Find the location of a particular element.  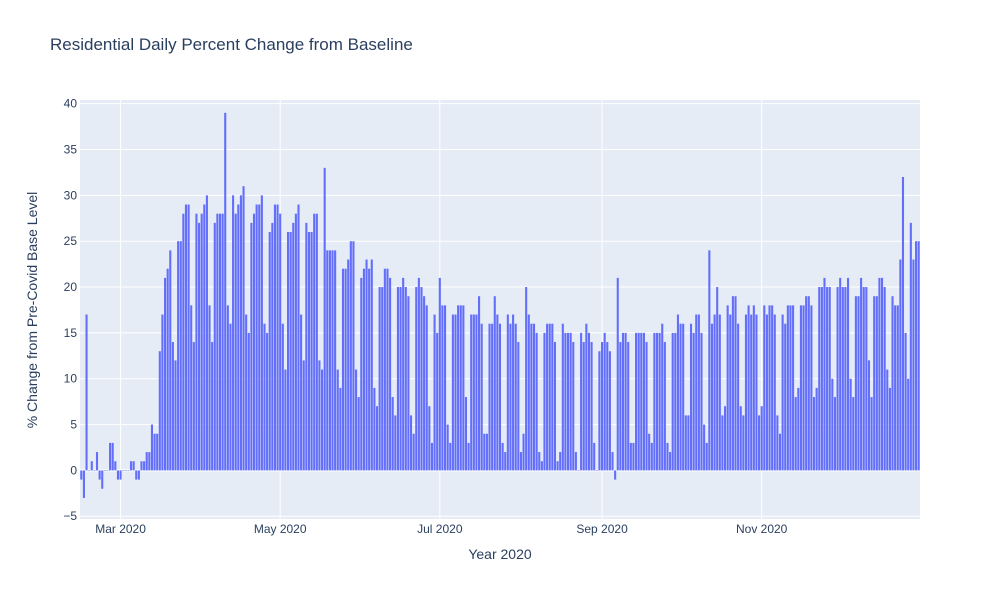

y-tick-label: 10 is located at coordinates (71, 379).